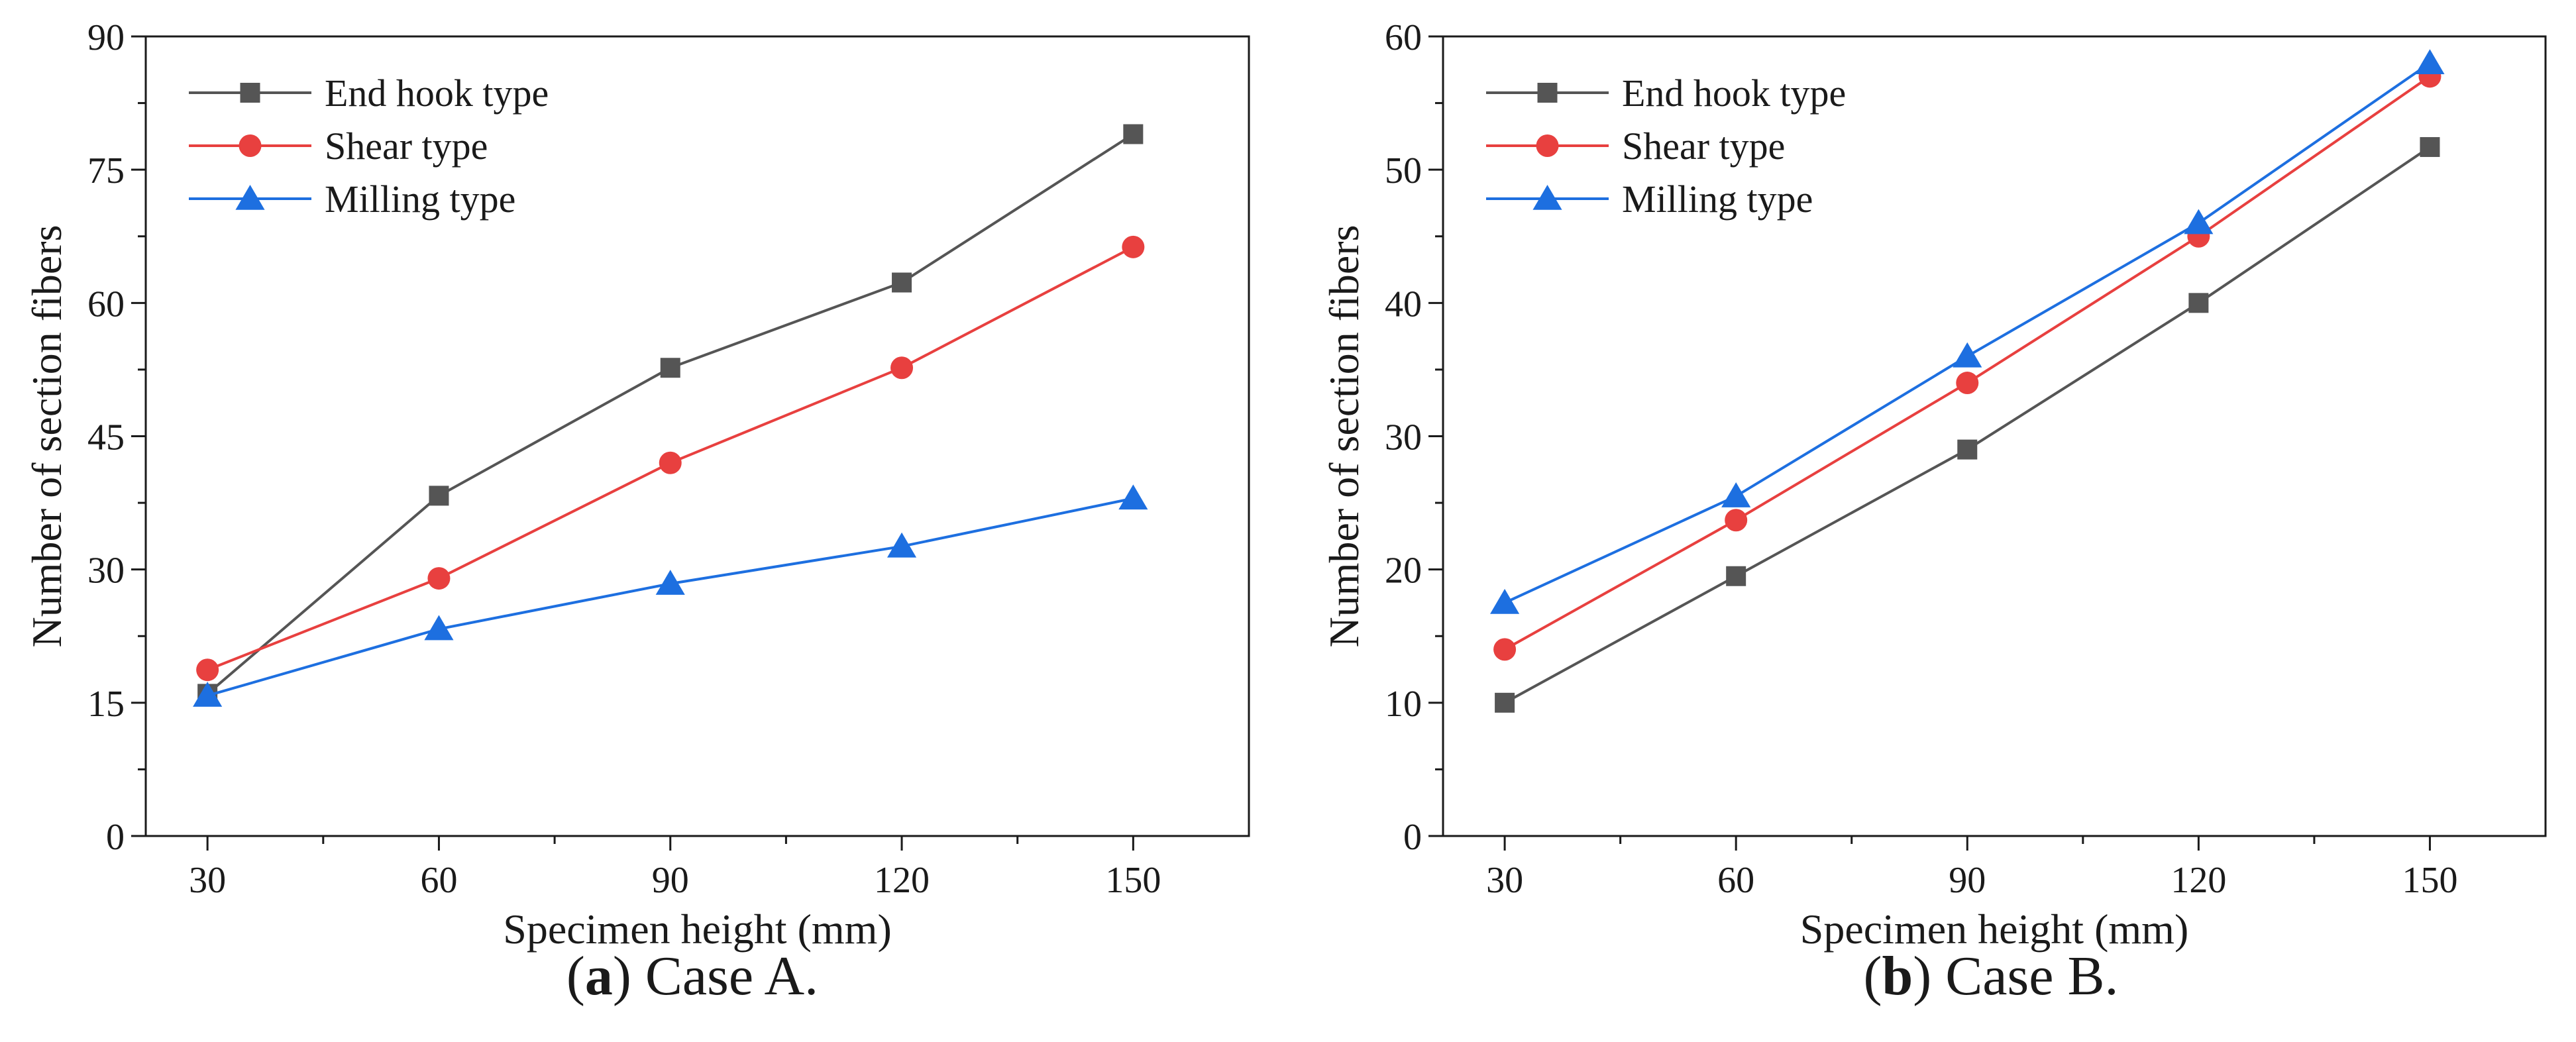 This screenshot has width=2576, height=1042. I want to click on caption-a: (a) Case A., so click(693, 976).